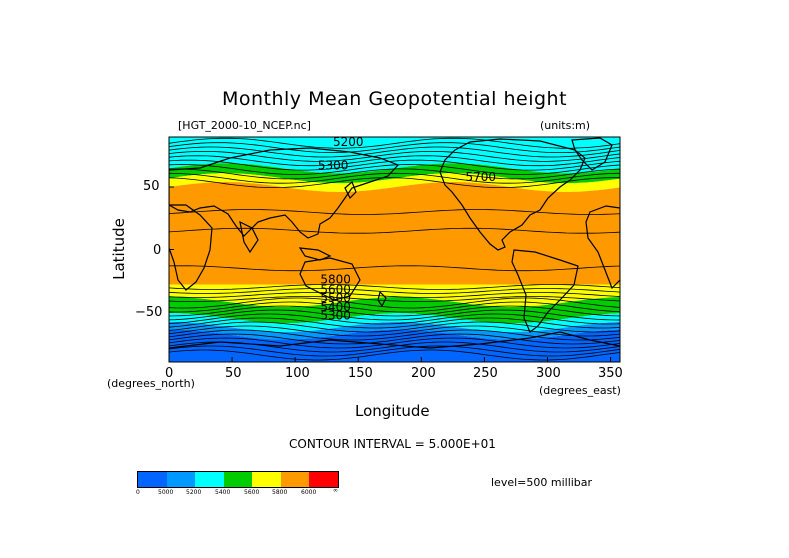 The width and height of the screenshot is (789, 558). I want to click on coastline-africa, so click(191, 247).